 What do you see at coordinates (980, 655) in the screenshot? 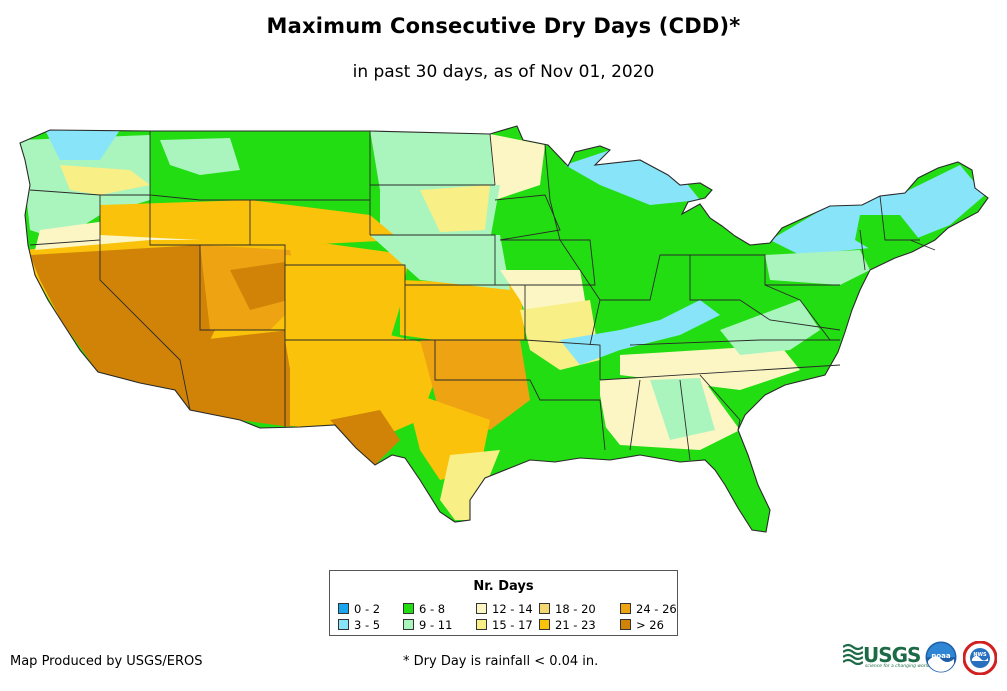
I see `nws-logo-text: NWS` at bounding box center [980, 655].